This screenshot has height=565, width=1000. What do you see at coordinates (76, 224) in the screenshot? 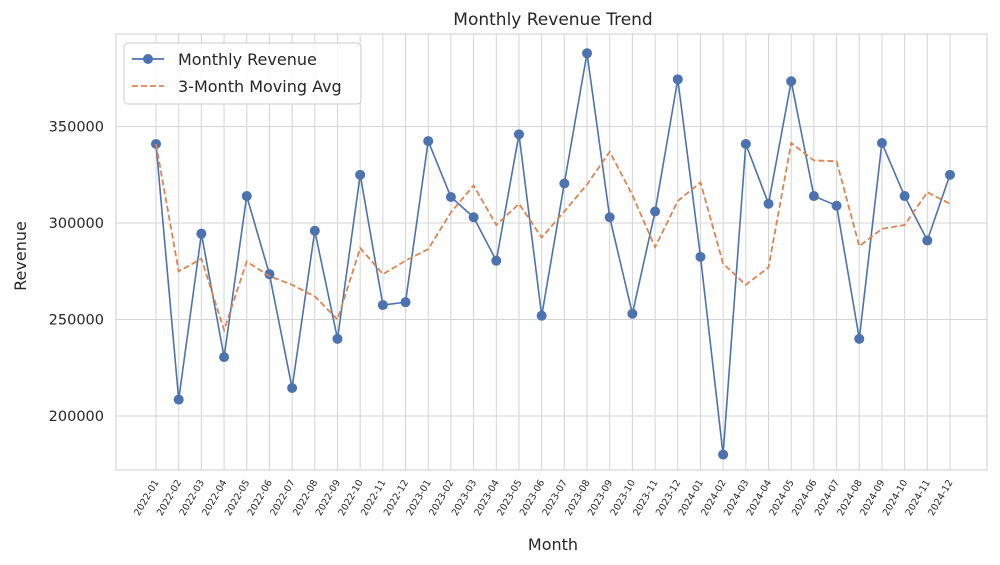
I see `y-tick-label: 300000` at bounding box center [76, 224].